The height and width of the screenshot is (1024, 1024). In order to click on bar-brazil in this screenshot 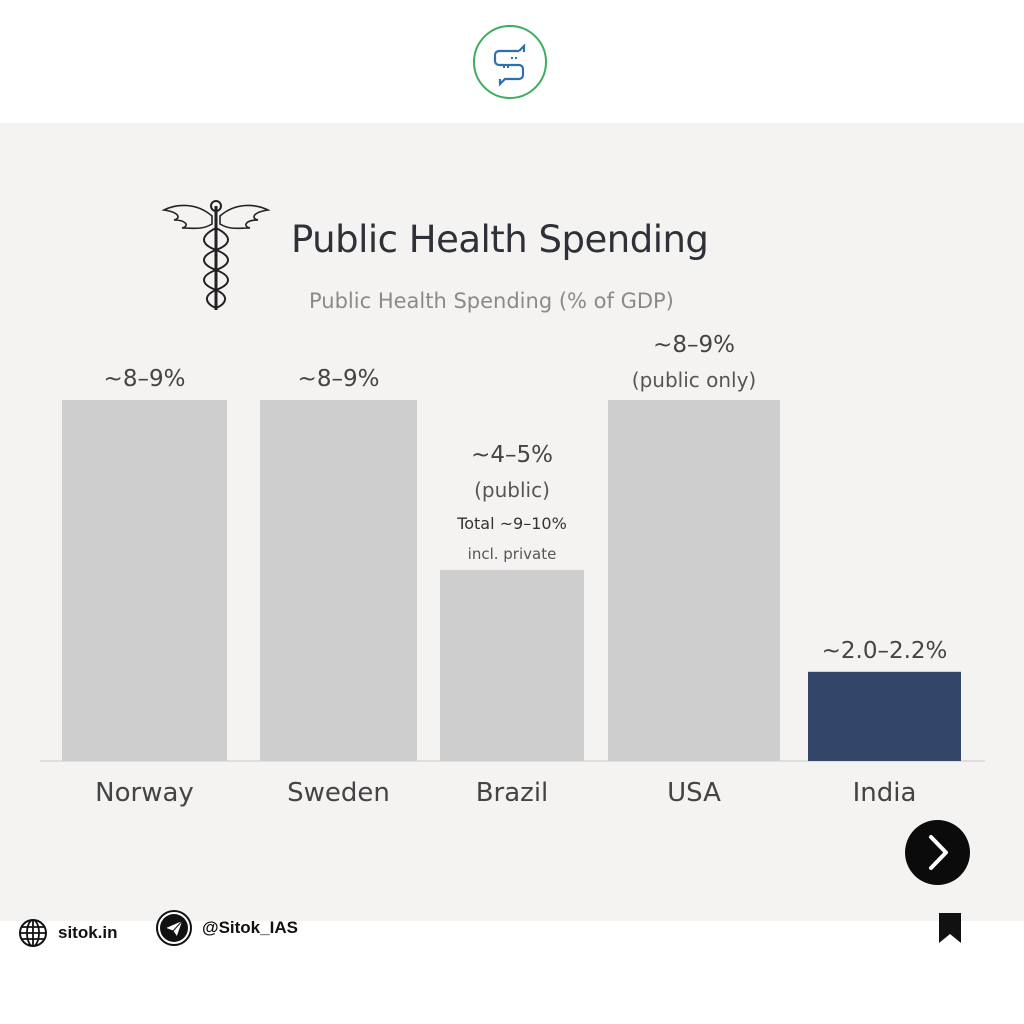, I will do `click(512, 665)`.